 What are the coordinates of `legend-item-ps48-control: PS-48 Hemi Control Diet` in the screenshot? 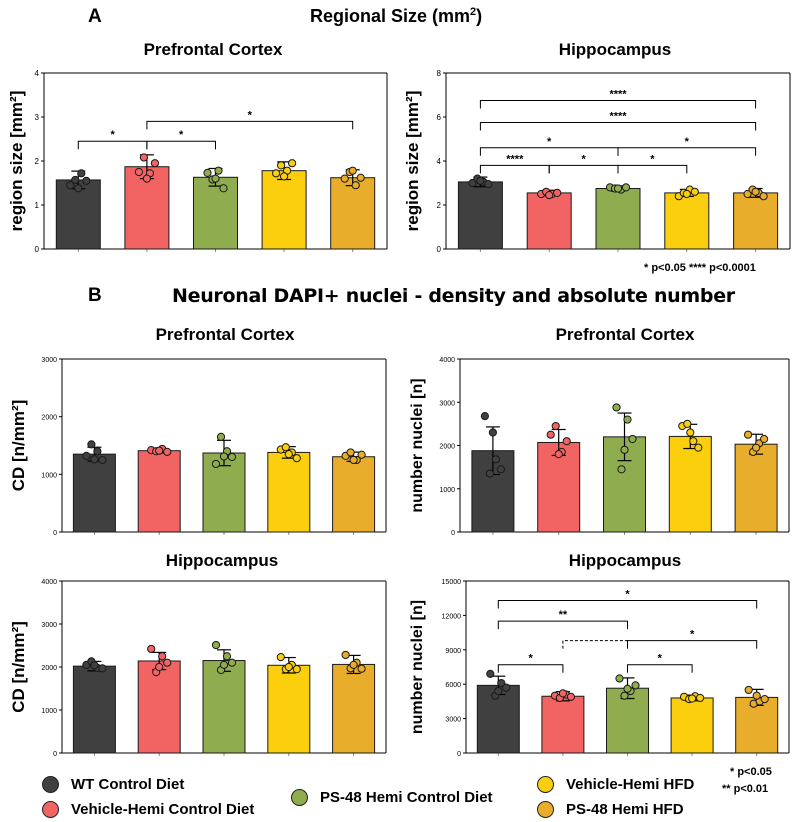 It's located at (392, 797).